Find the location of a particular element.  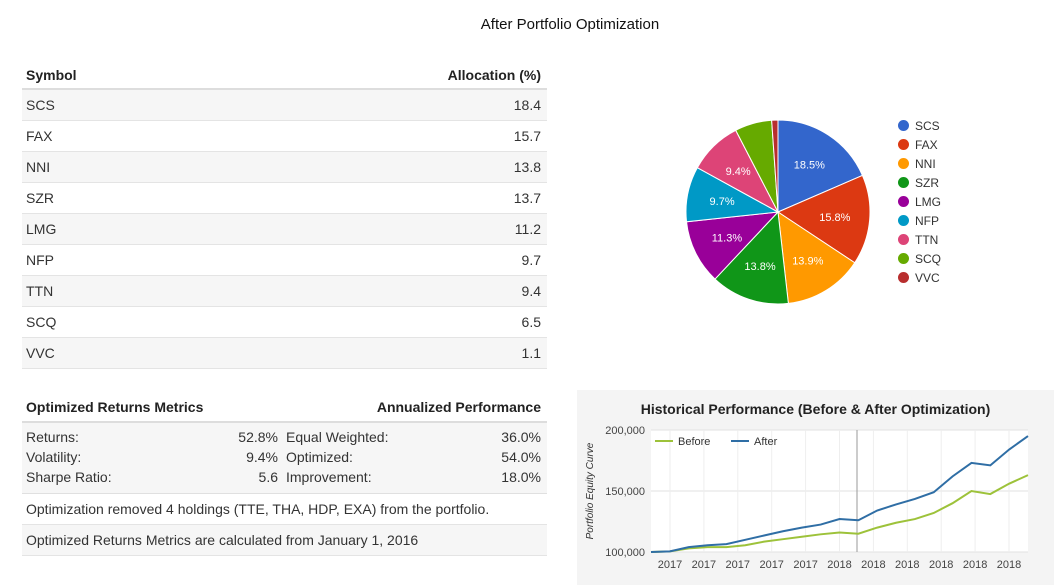

allocation-cell: 11.2 is located at coordinates (527, 229).